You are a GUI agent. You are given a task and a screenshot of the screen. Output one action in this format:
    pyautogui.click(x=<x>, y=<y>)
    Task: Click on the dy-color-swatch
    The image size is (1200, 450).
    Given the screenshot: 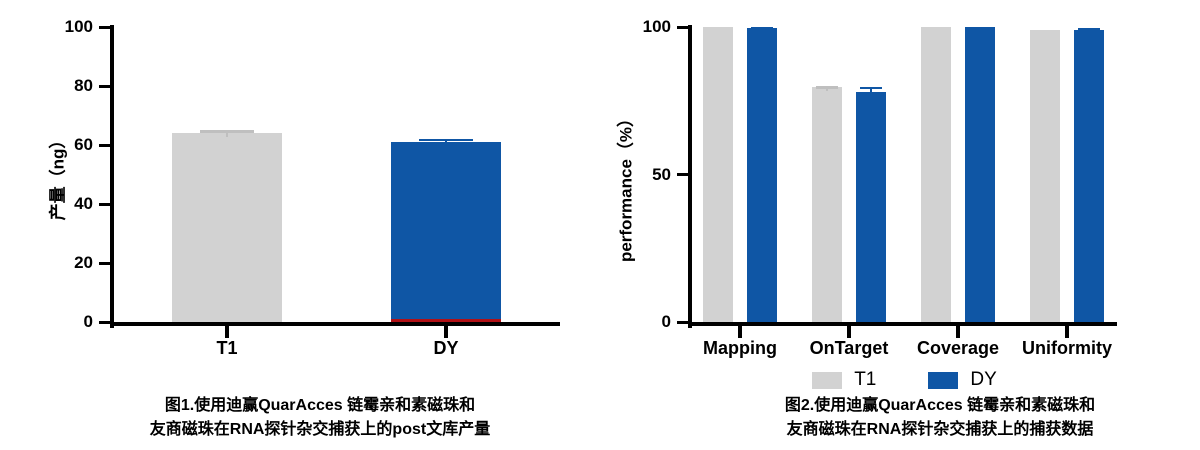 What is the action you would take?
    pyautogui.click(x=943, y=380)
    